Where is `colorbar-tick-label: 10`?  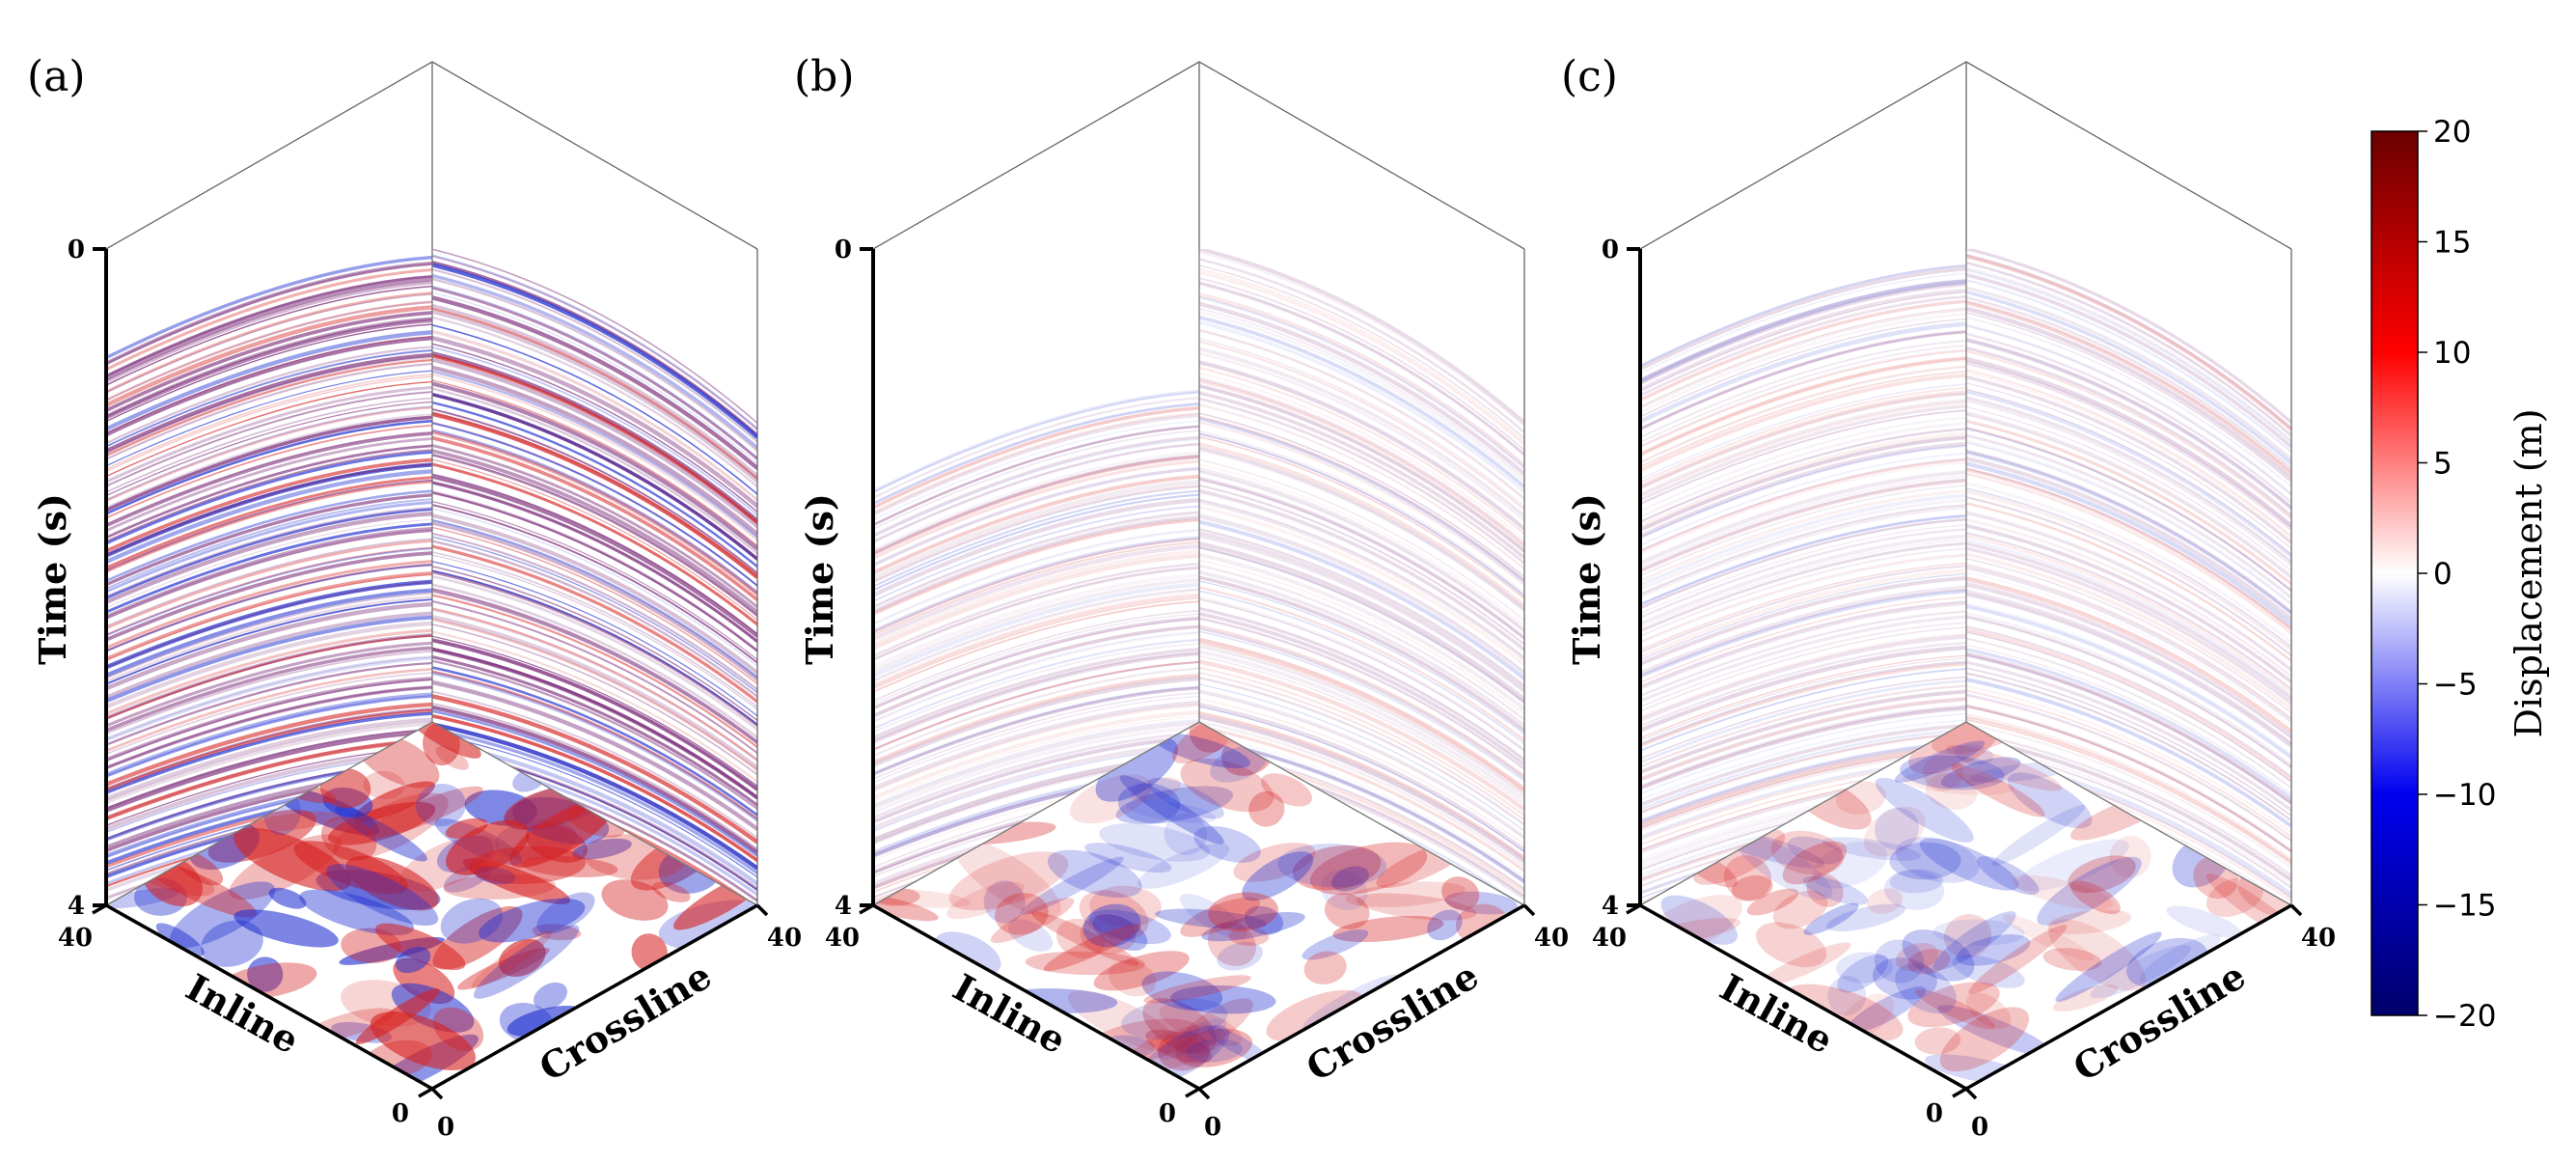
colorbar-tick-label: 10 is located at coordinates (2452, 354).